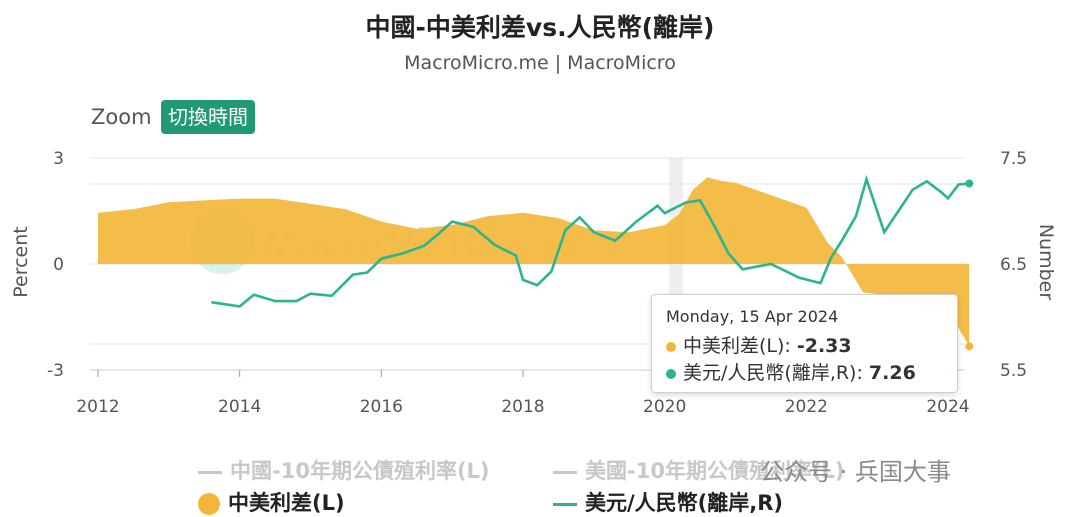  I want to click on chart-title: 中國-中美利差vs.人民幣(離岸), so click(540, 27).